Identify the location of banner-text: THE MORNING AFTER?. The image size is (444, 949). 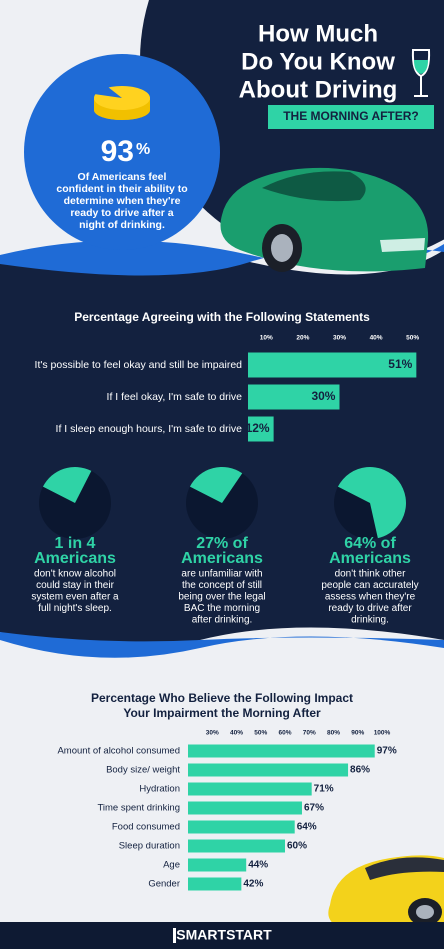
(351, 116).